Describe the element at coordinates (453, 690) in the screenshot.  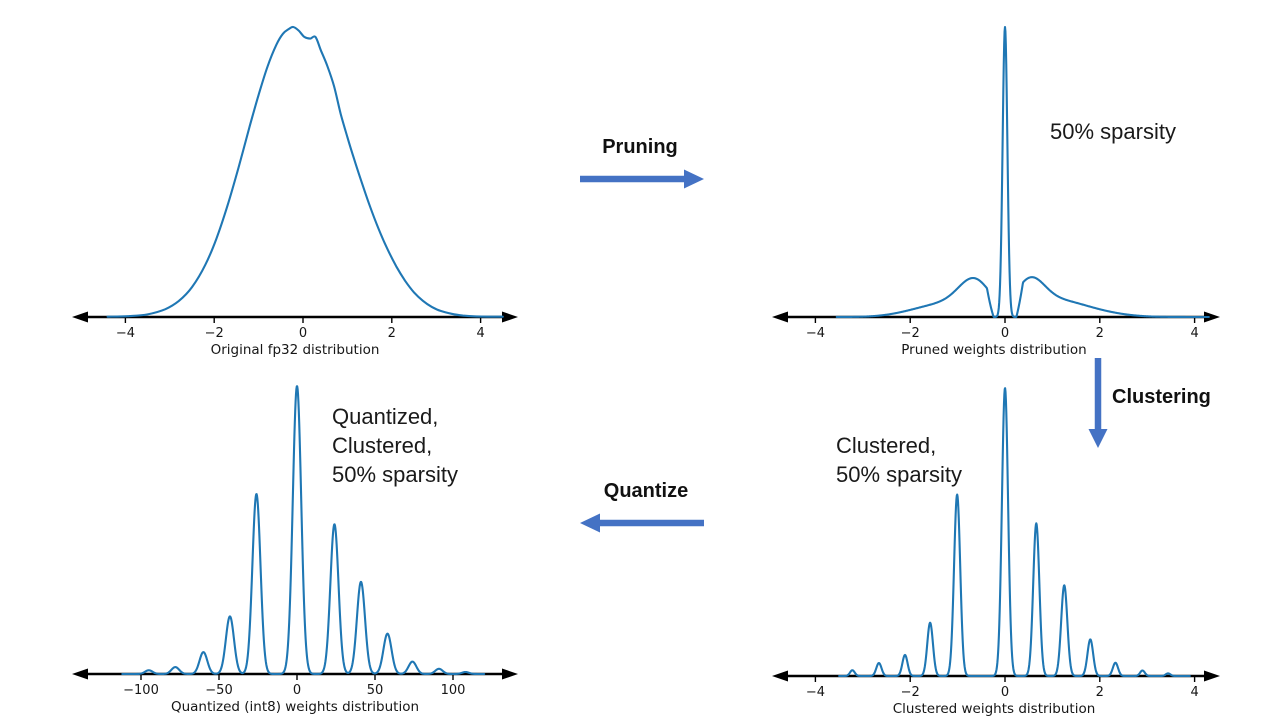
I see `x-tick-label: 100` at that location.